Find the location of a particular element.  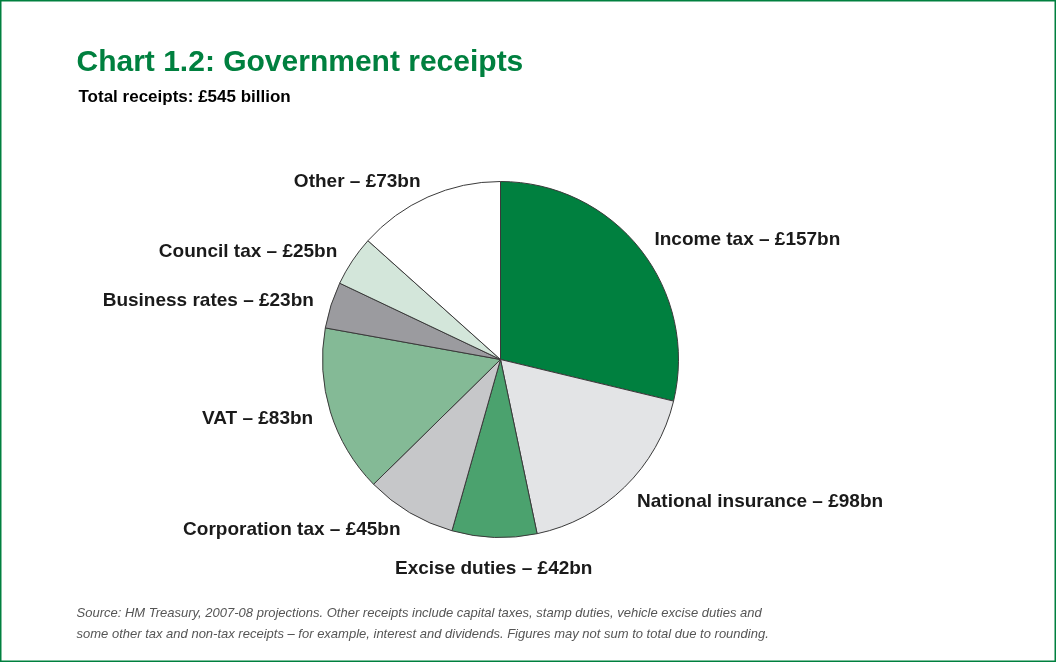

slice-label: Council tax – £25bn is located at coordinates (248, 251).